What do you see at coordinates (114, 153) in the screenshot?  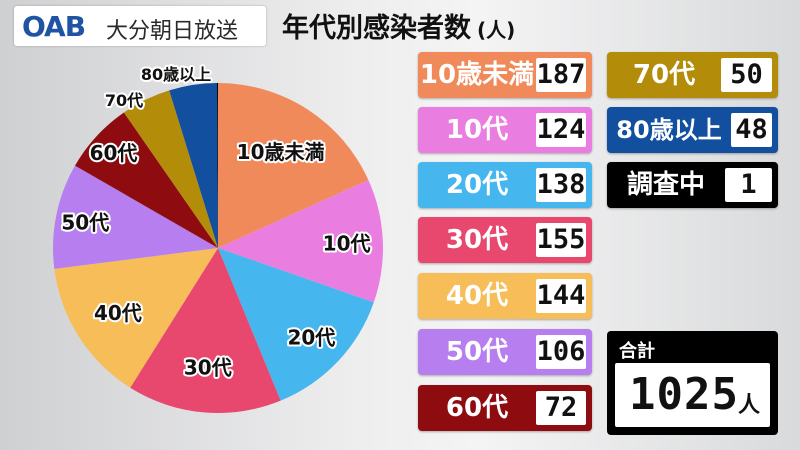 I see `pie-label: 60代` at bounding box center [114, 153].